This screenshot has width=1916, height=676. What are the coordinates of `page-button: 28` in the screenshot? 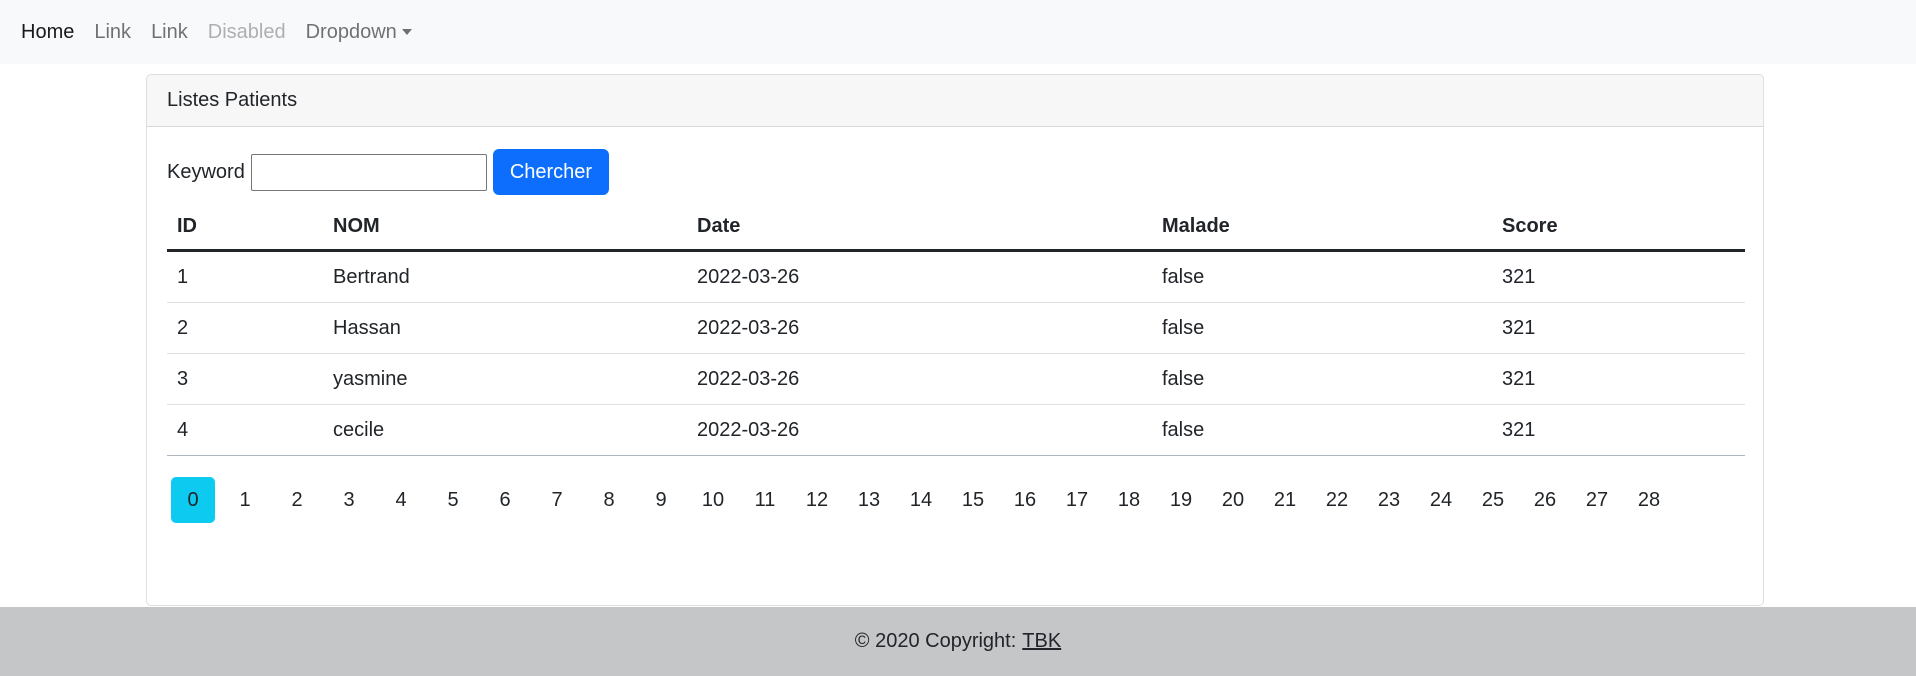 It's located at (1649, 499).